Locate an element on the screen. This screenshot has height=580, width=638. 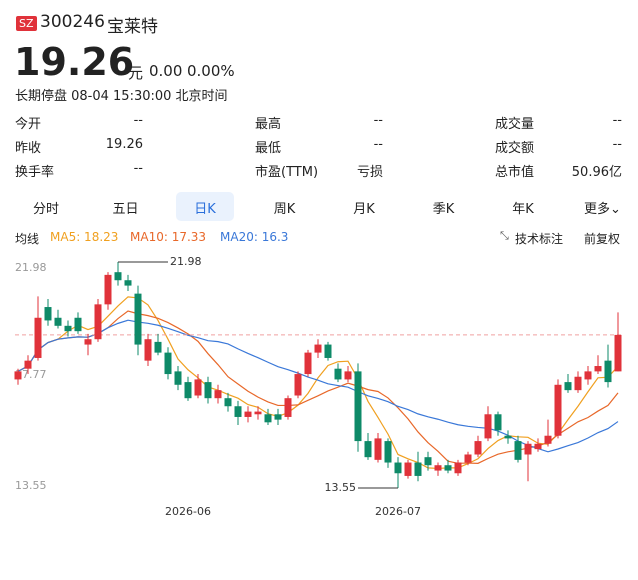
stat-label: 最低 is located at coordinates (268, 148).